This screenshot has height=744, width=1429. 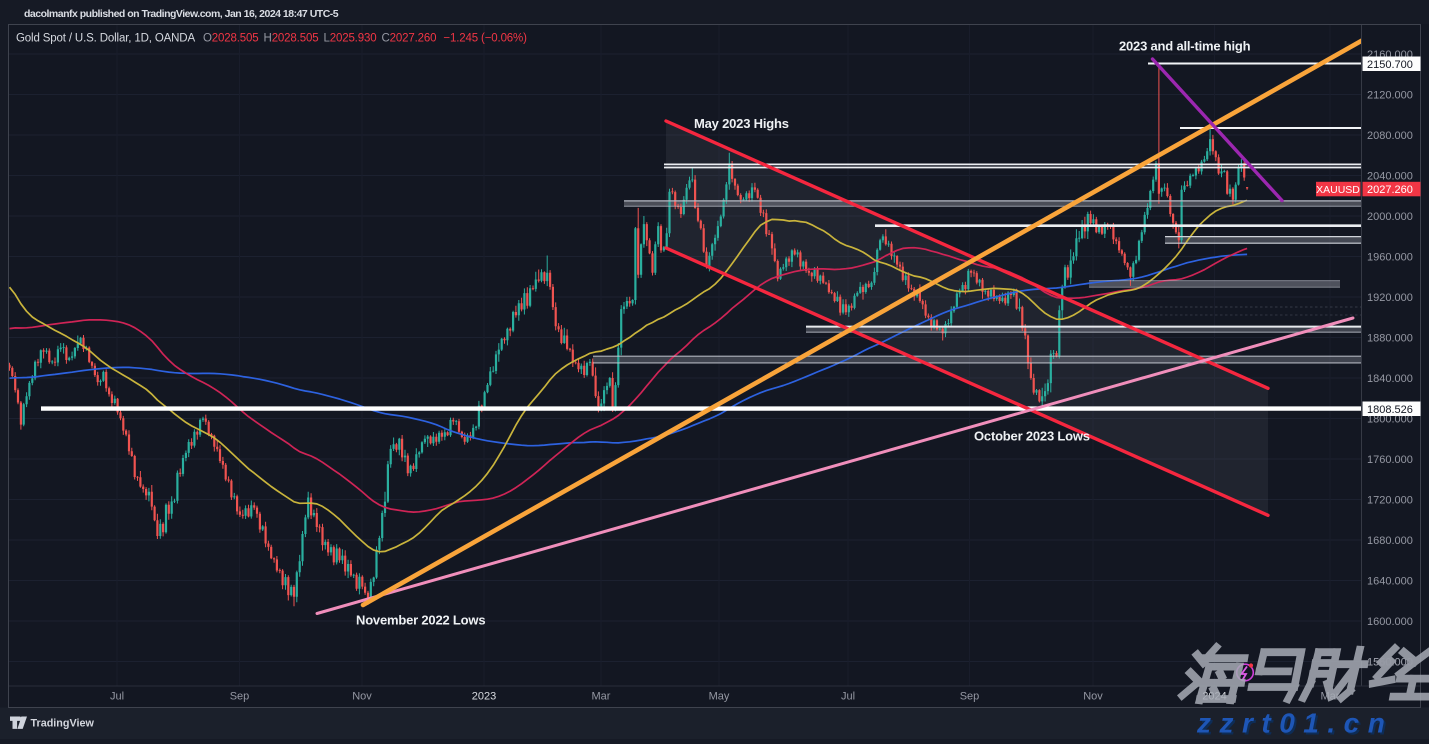 I want to click on svg-text: 1920.000, so click(x=1390, y=298).